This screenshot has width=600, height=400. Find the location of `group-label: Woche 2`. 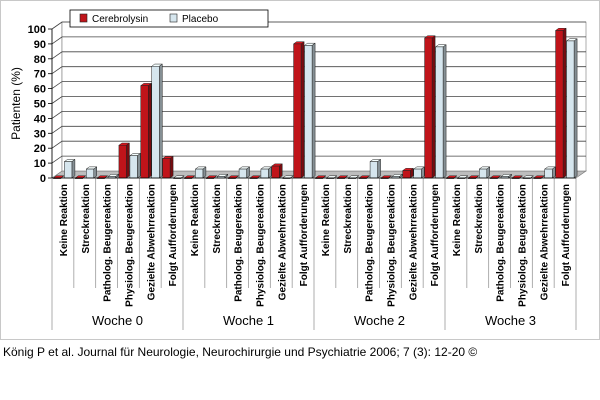

group-label: Woche 2 is located at coordinates (379, 320).